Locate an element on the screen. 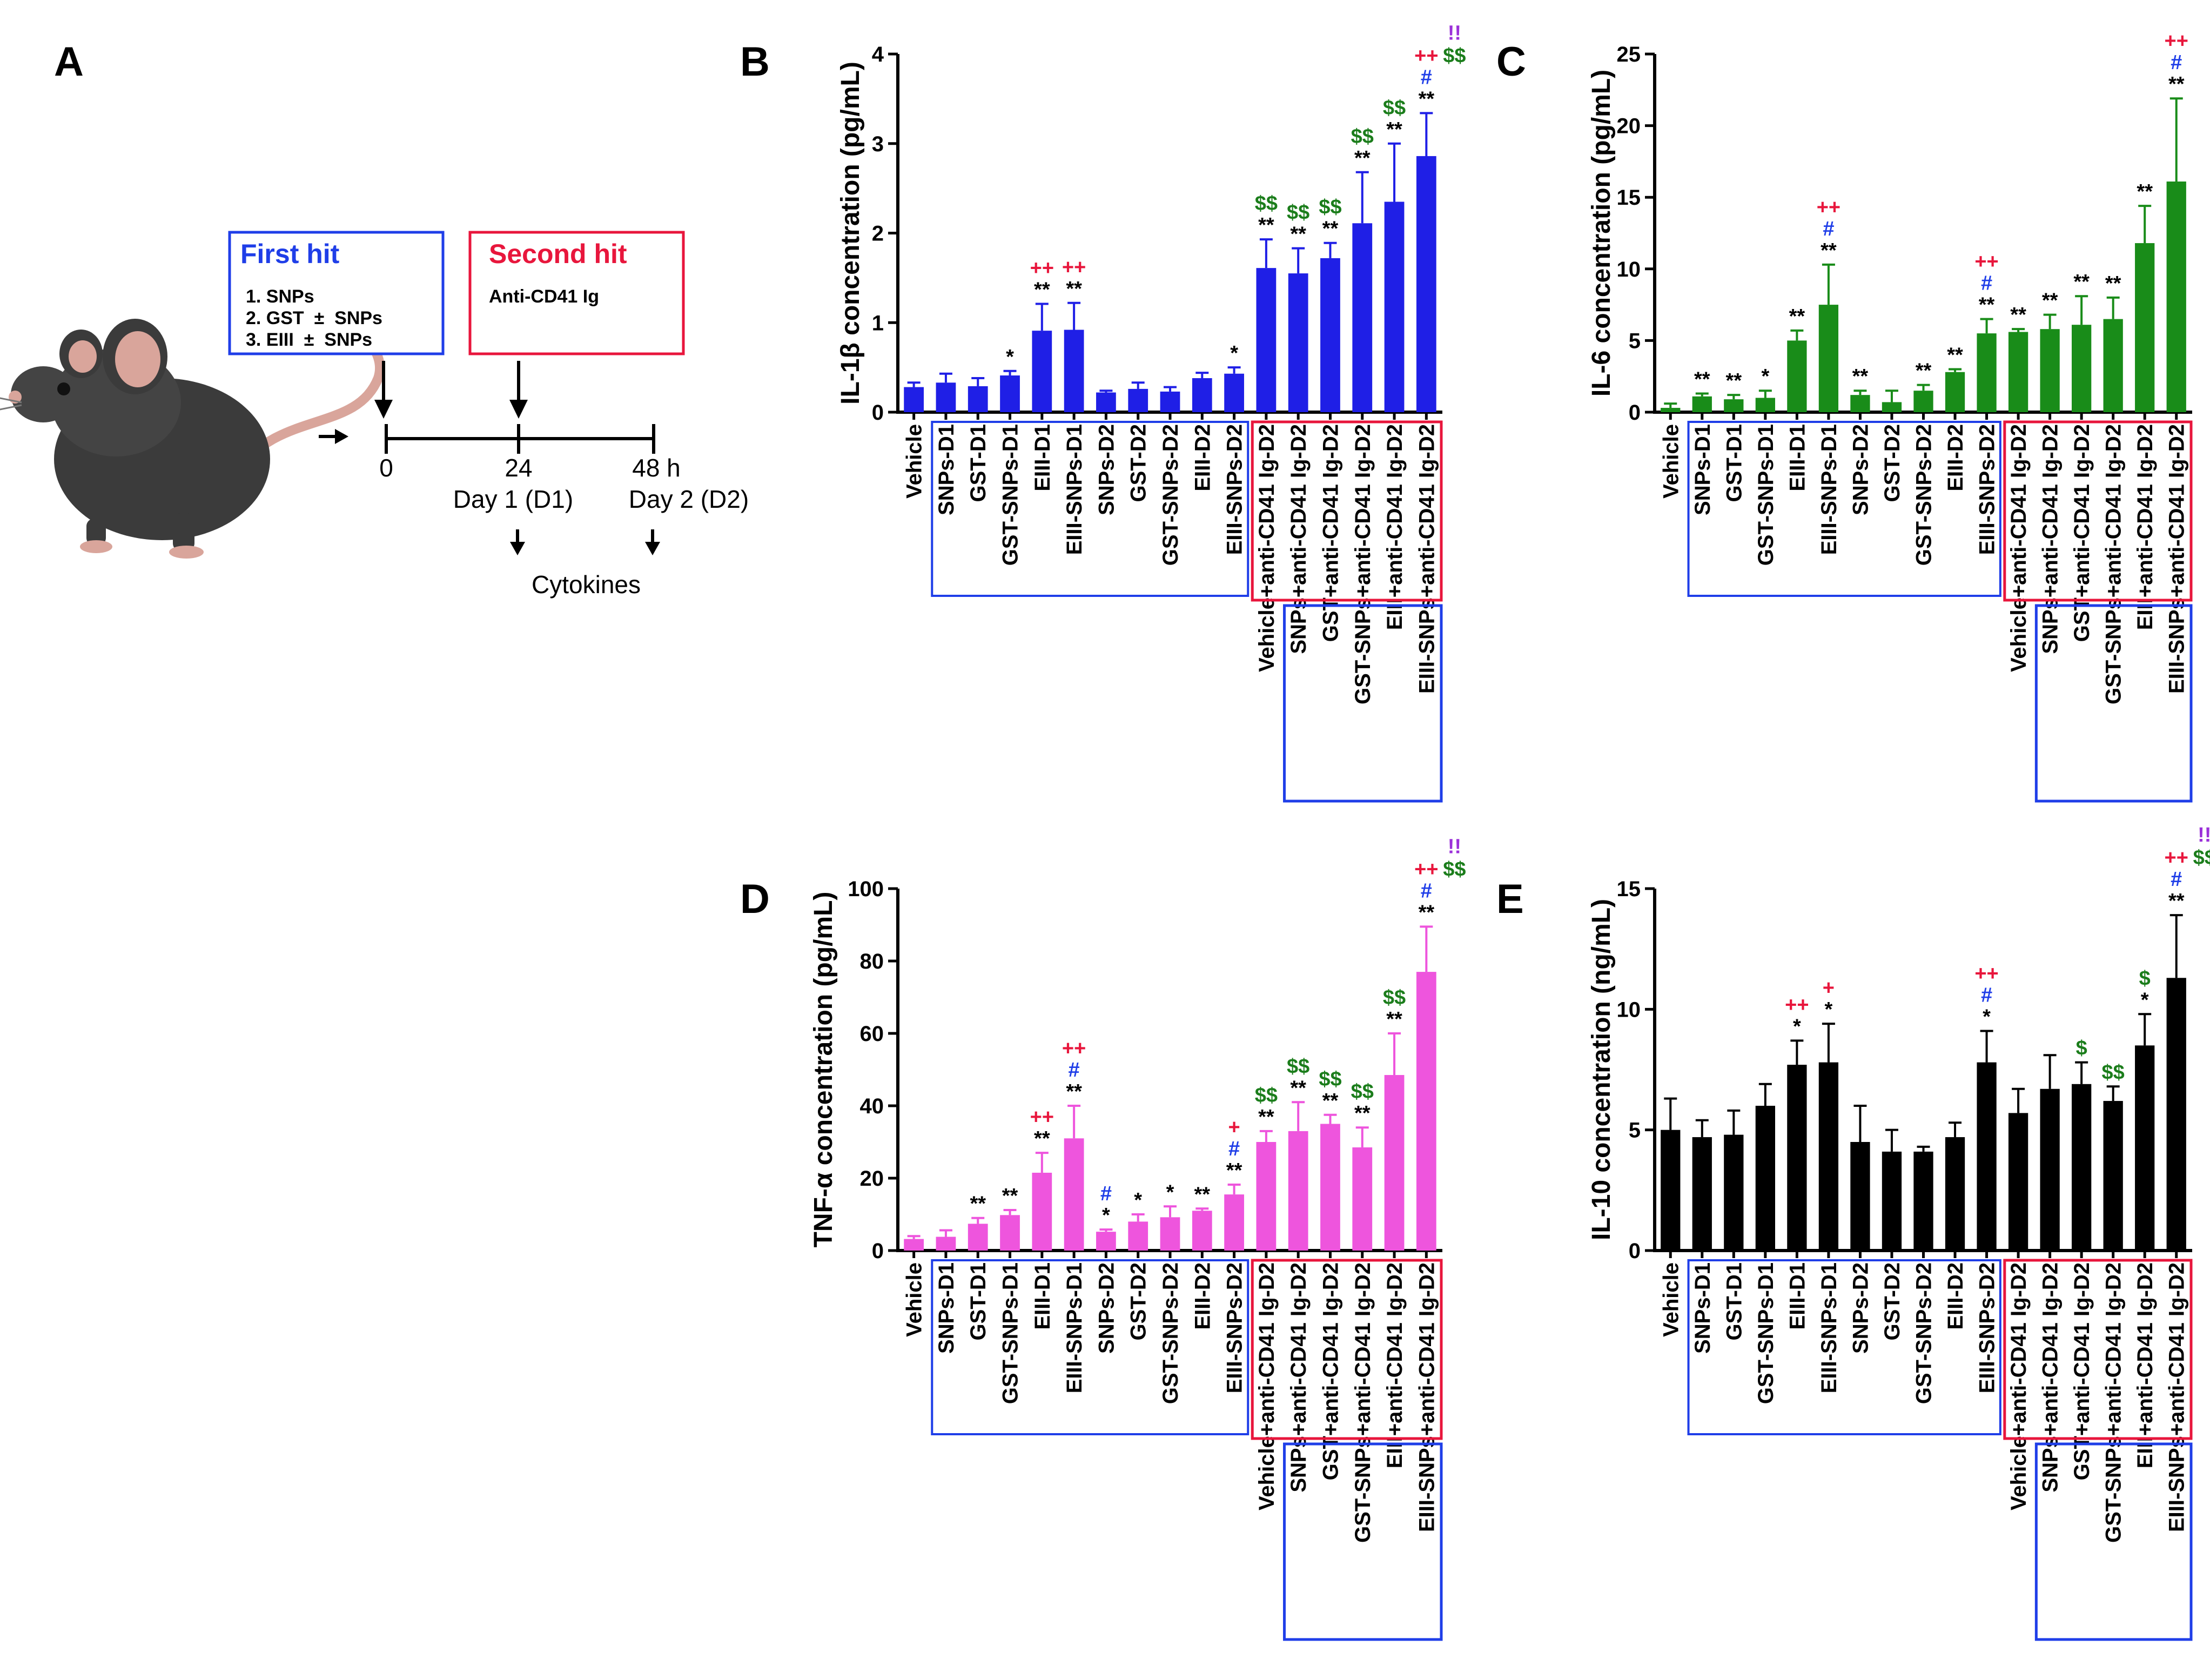  category-label: SNPs-D1 is located at coordinates (946, 469).